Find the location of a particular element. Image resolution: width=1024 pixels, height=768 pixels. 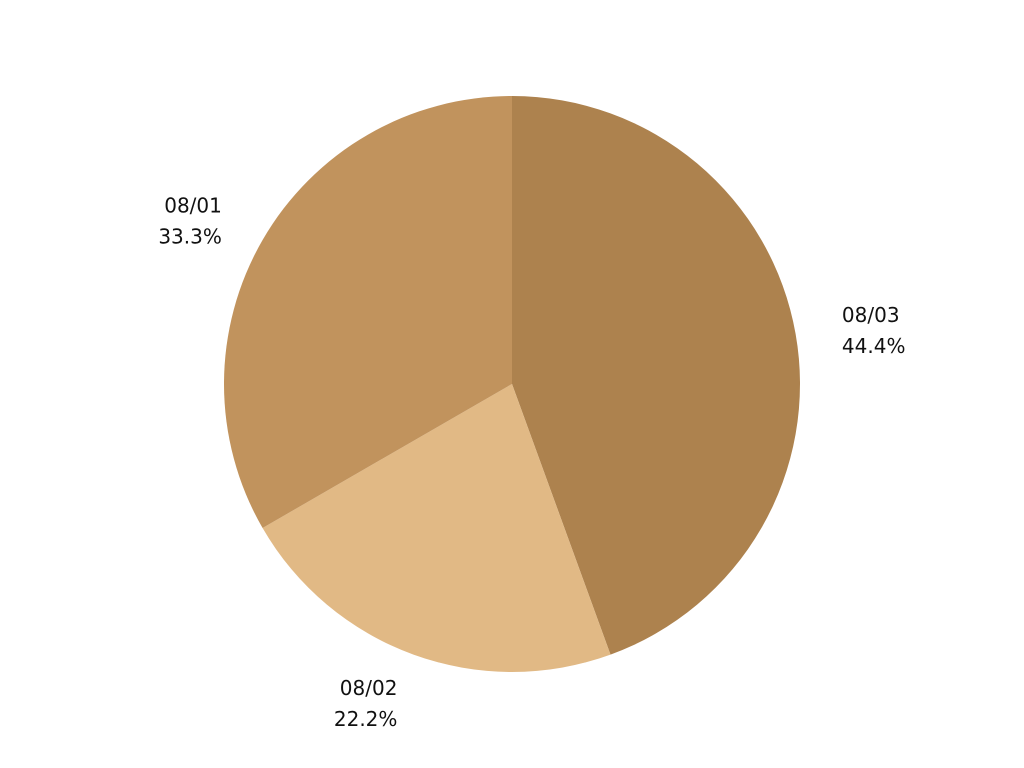

slice-label-08-02: 08/02 22.2% is located at coordinates (366, 703).